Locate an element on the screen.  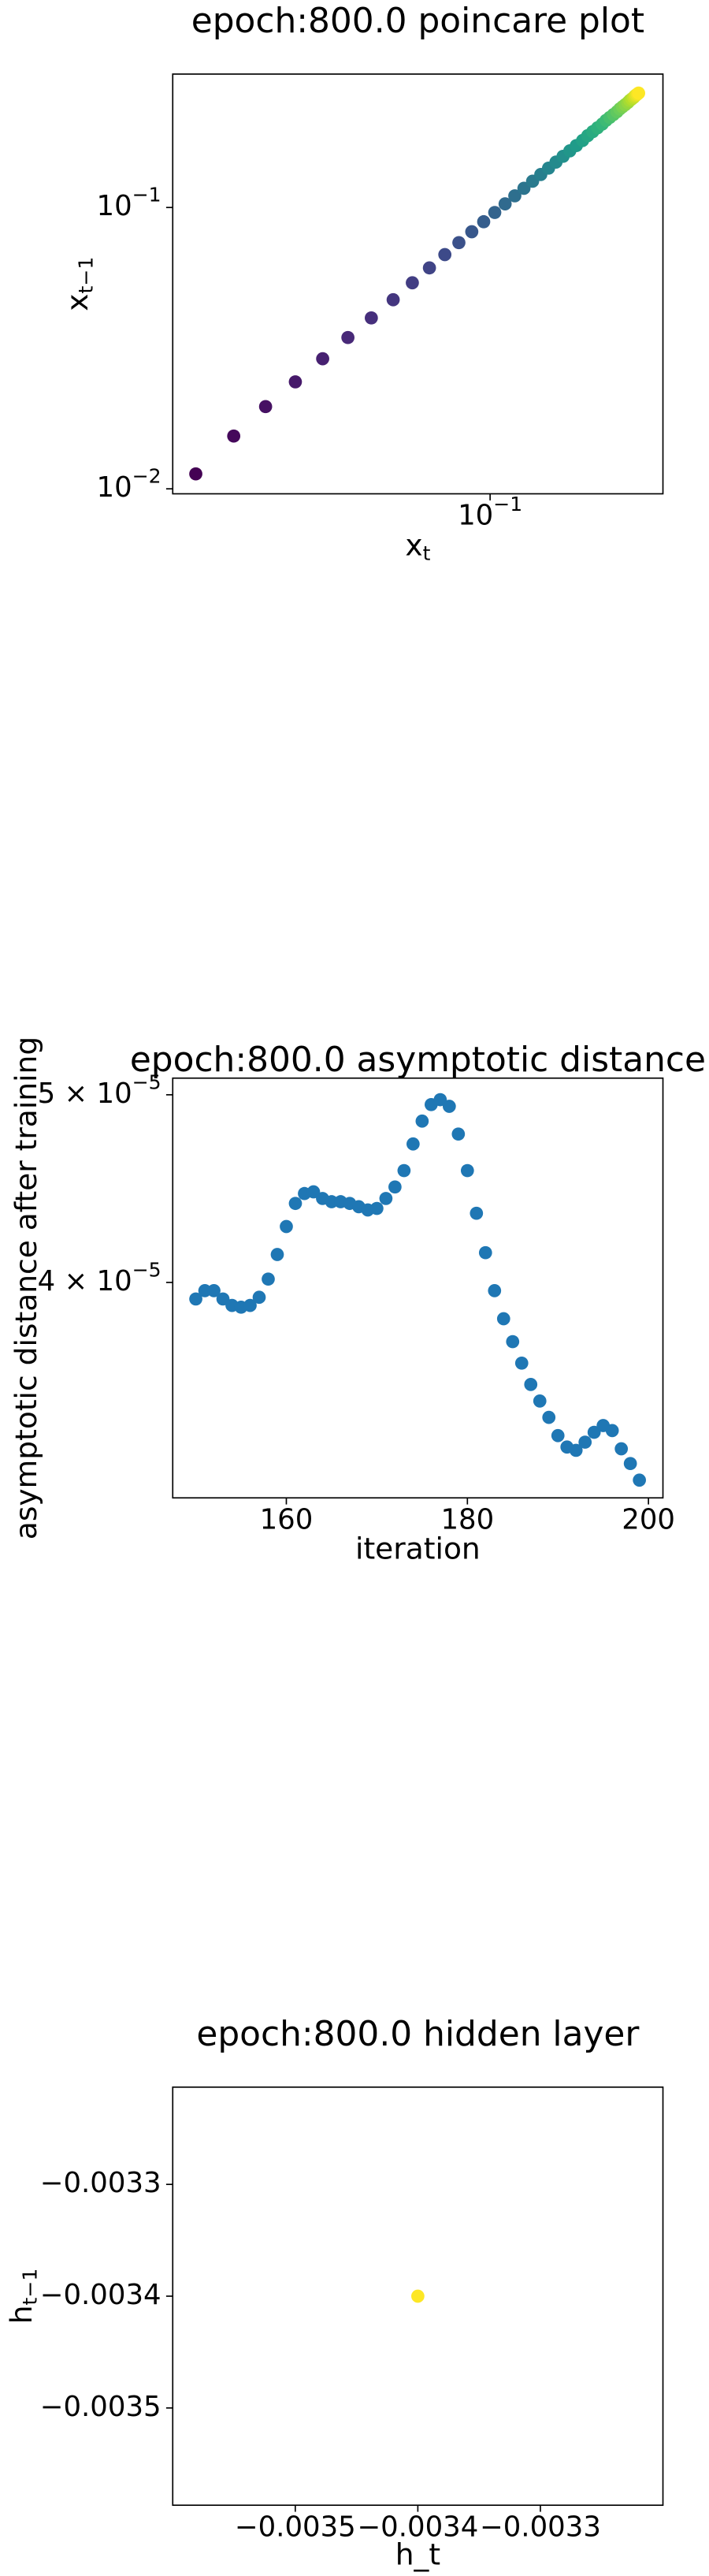
x-tick-label: −0.0034 is located at coordinates (418, 2527).